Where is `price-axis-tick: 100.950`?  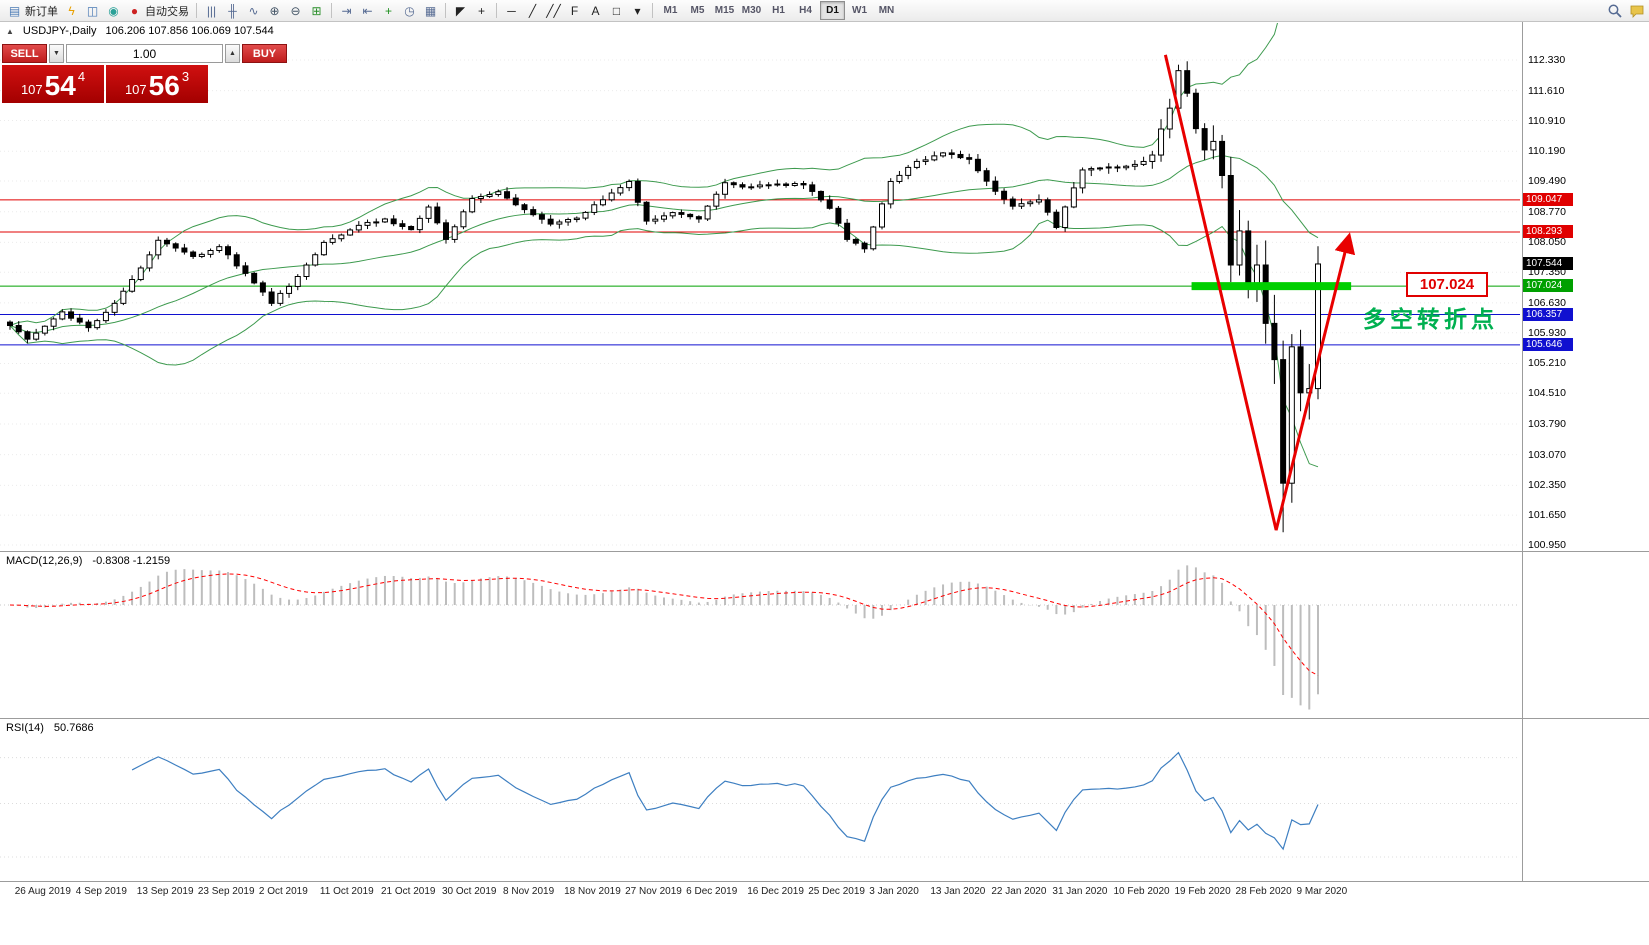 price-axis-tick: 100.950 is located at coordinates (1547, 544).